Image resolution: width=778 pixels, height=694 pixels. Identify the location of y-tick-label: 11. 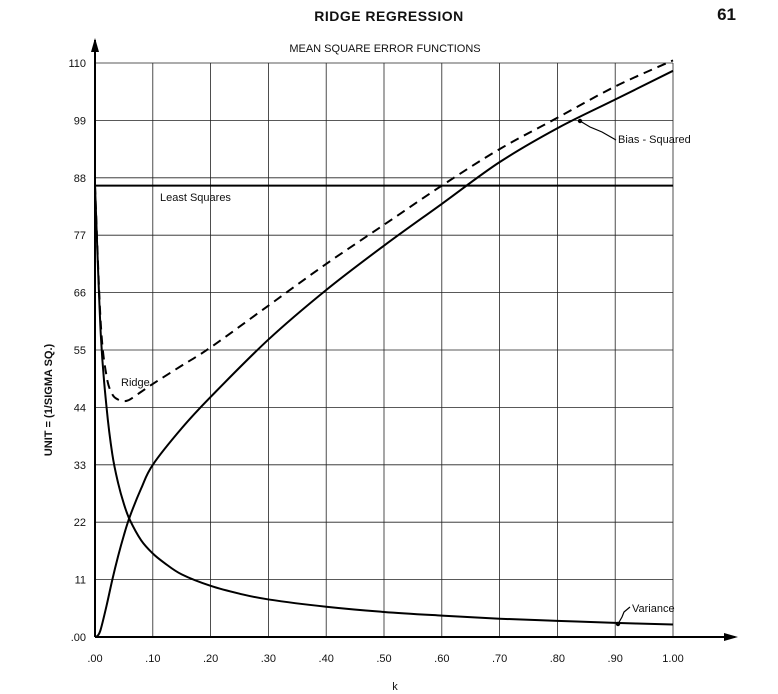
(80, 581).